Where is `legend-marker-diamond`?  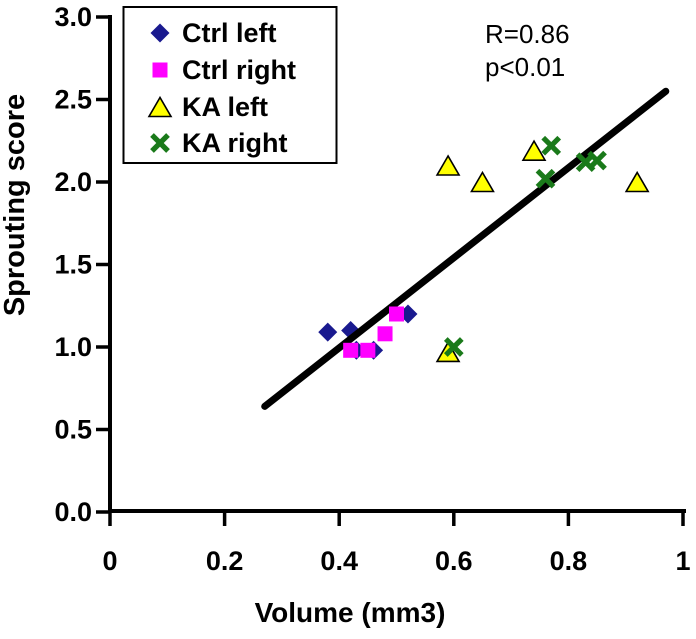
legend-marker-diamond is located at coordinates (160, 33).